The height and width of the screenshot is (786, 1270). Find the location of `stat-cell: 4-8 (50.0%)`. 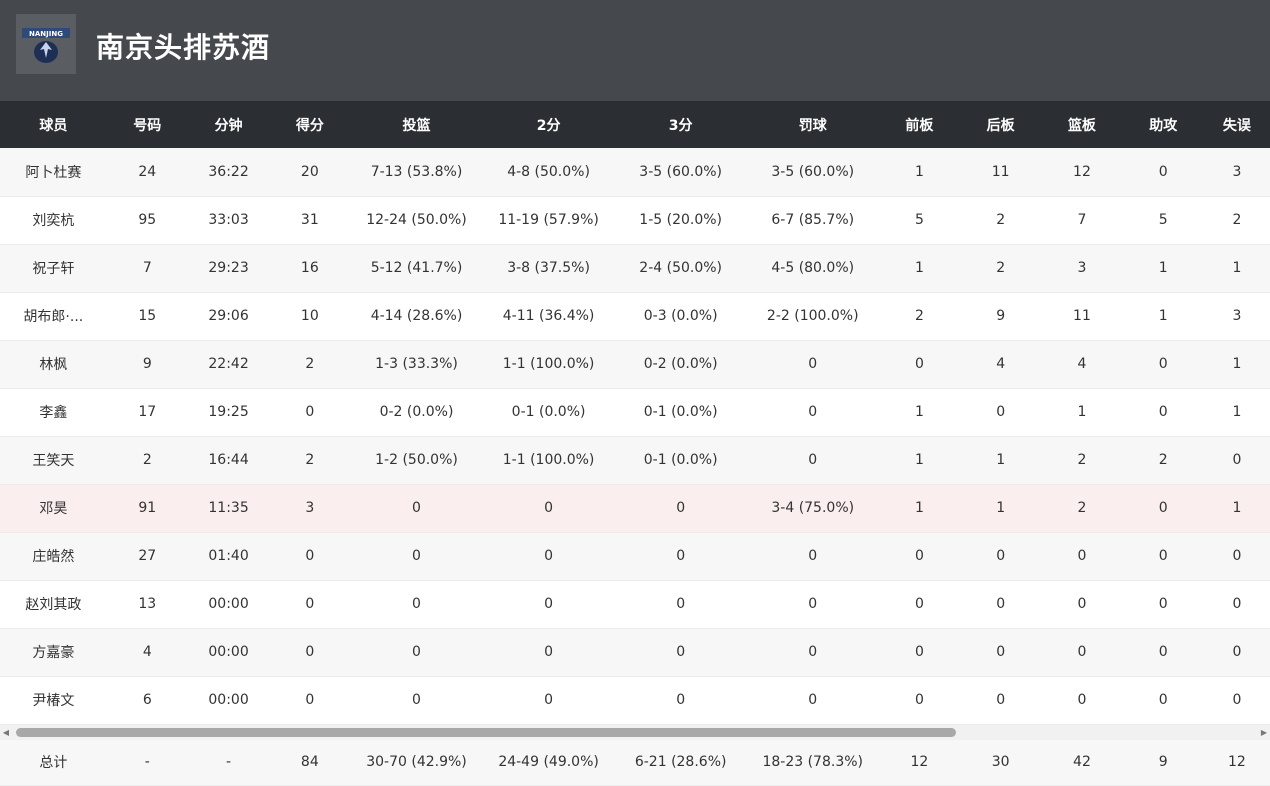

stat-cell: 4-8 (50.0%) is located at coordinates (548, 171).